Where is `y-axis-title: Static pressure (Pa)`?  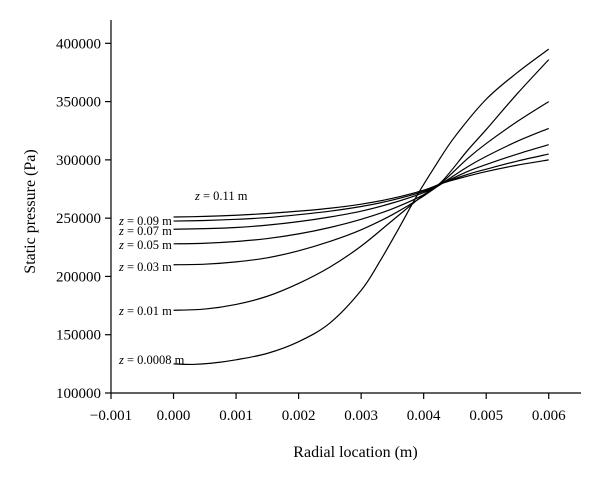
y-axis-title: Static pressure (Pa) is located at coordinates (30, 211).